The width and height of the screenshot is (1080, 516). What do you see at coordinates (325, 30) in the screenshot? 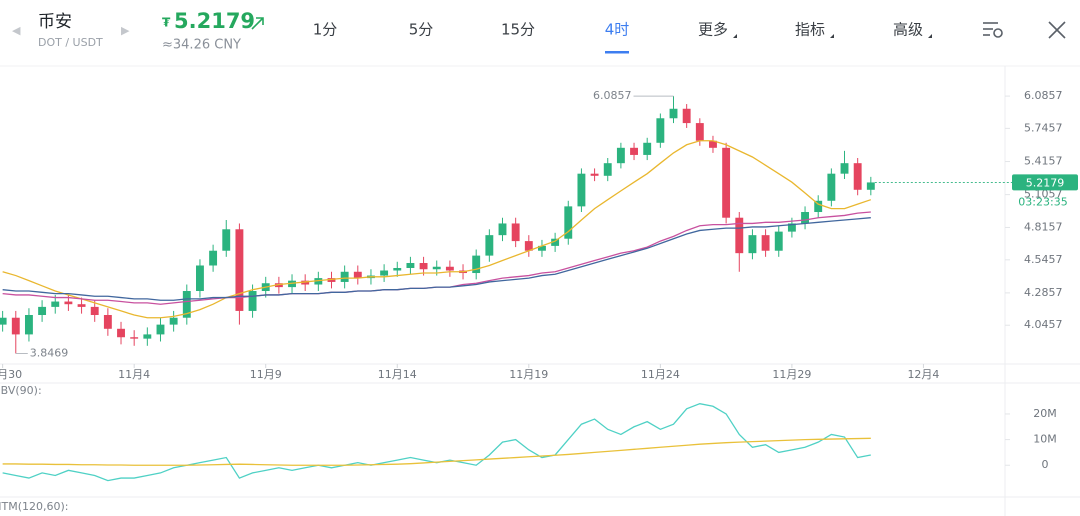
I see `interval-tab: 1分` at bounding box center [325, 30].